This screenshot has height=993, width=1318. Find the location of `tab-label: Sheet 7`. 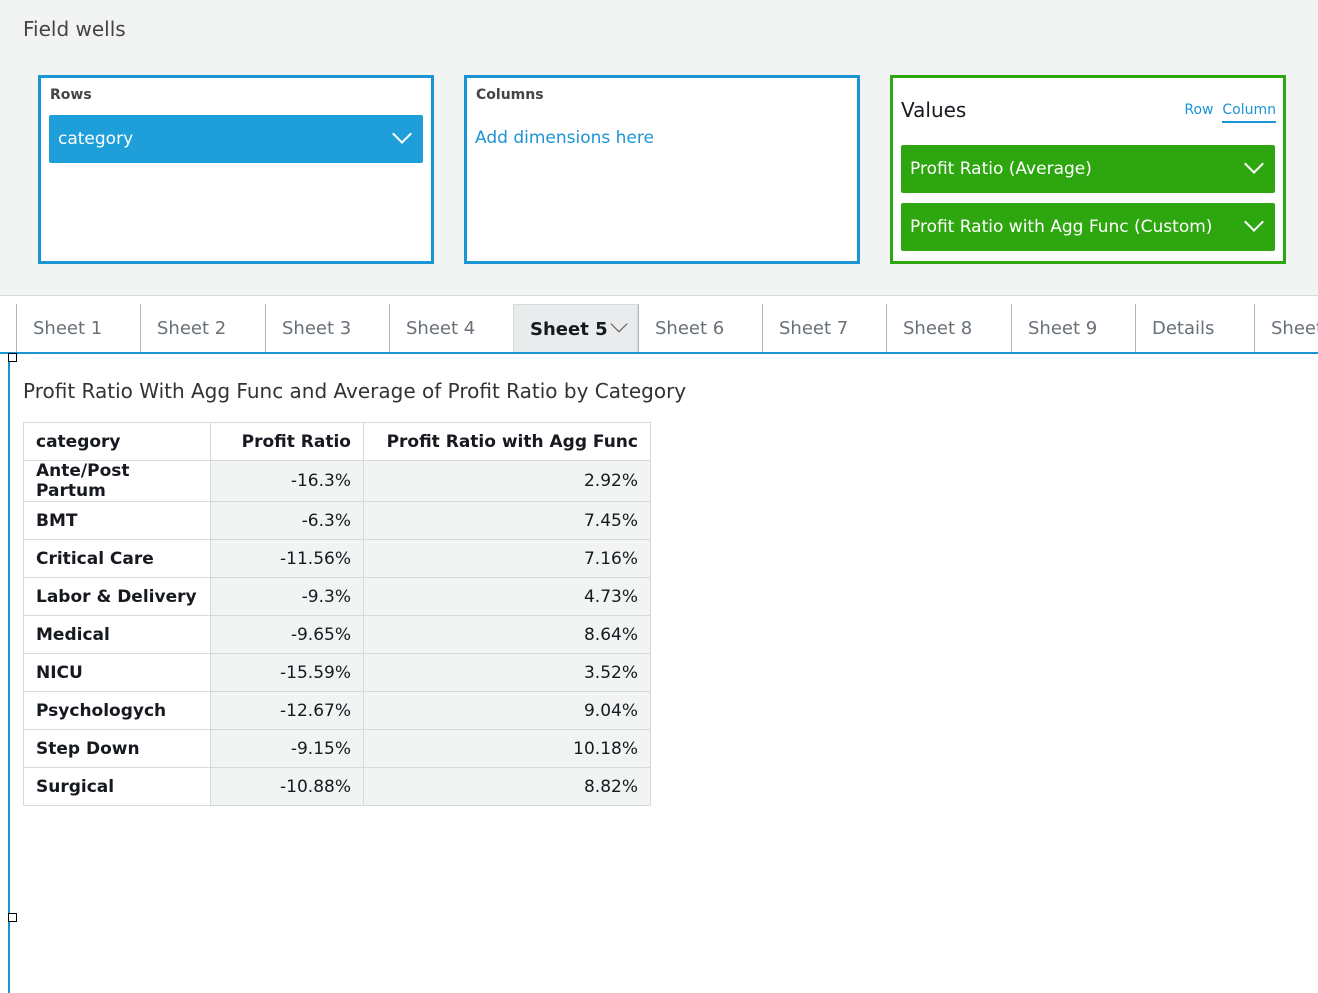

tab-label: Sheet 7 is located at coordinates (814, 328).